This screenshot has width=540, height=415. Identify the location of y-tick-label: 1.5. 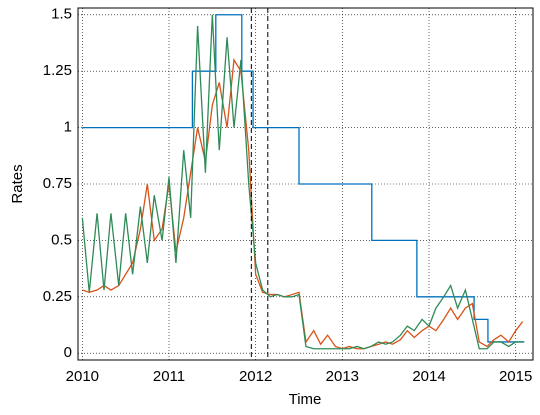
(61, 14).